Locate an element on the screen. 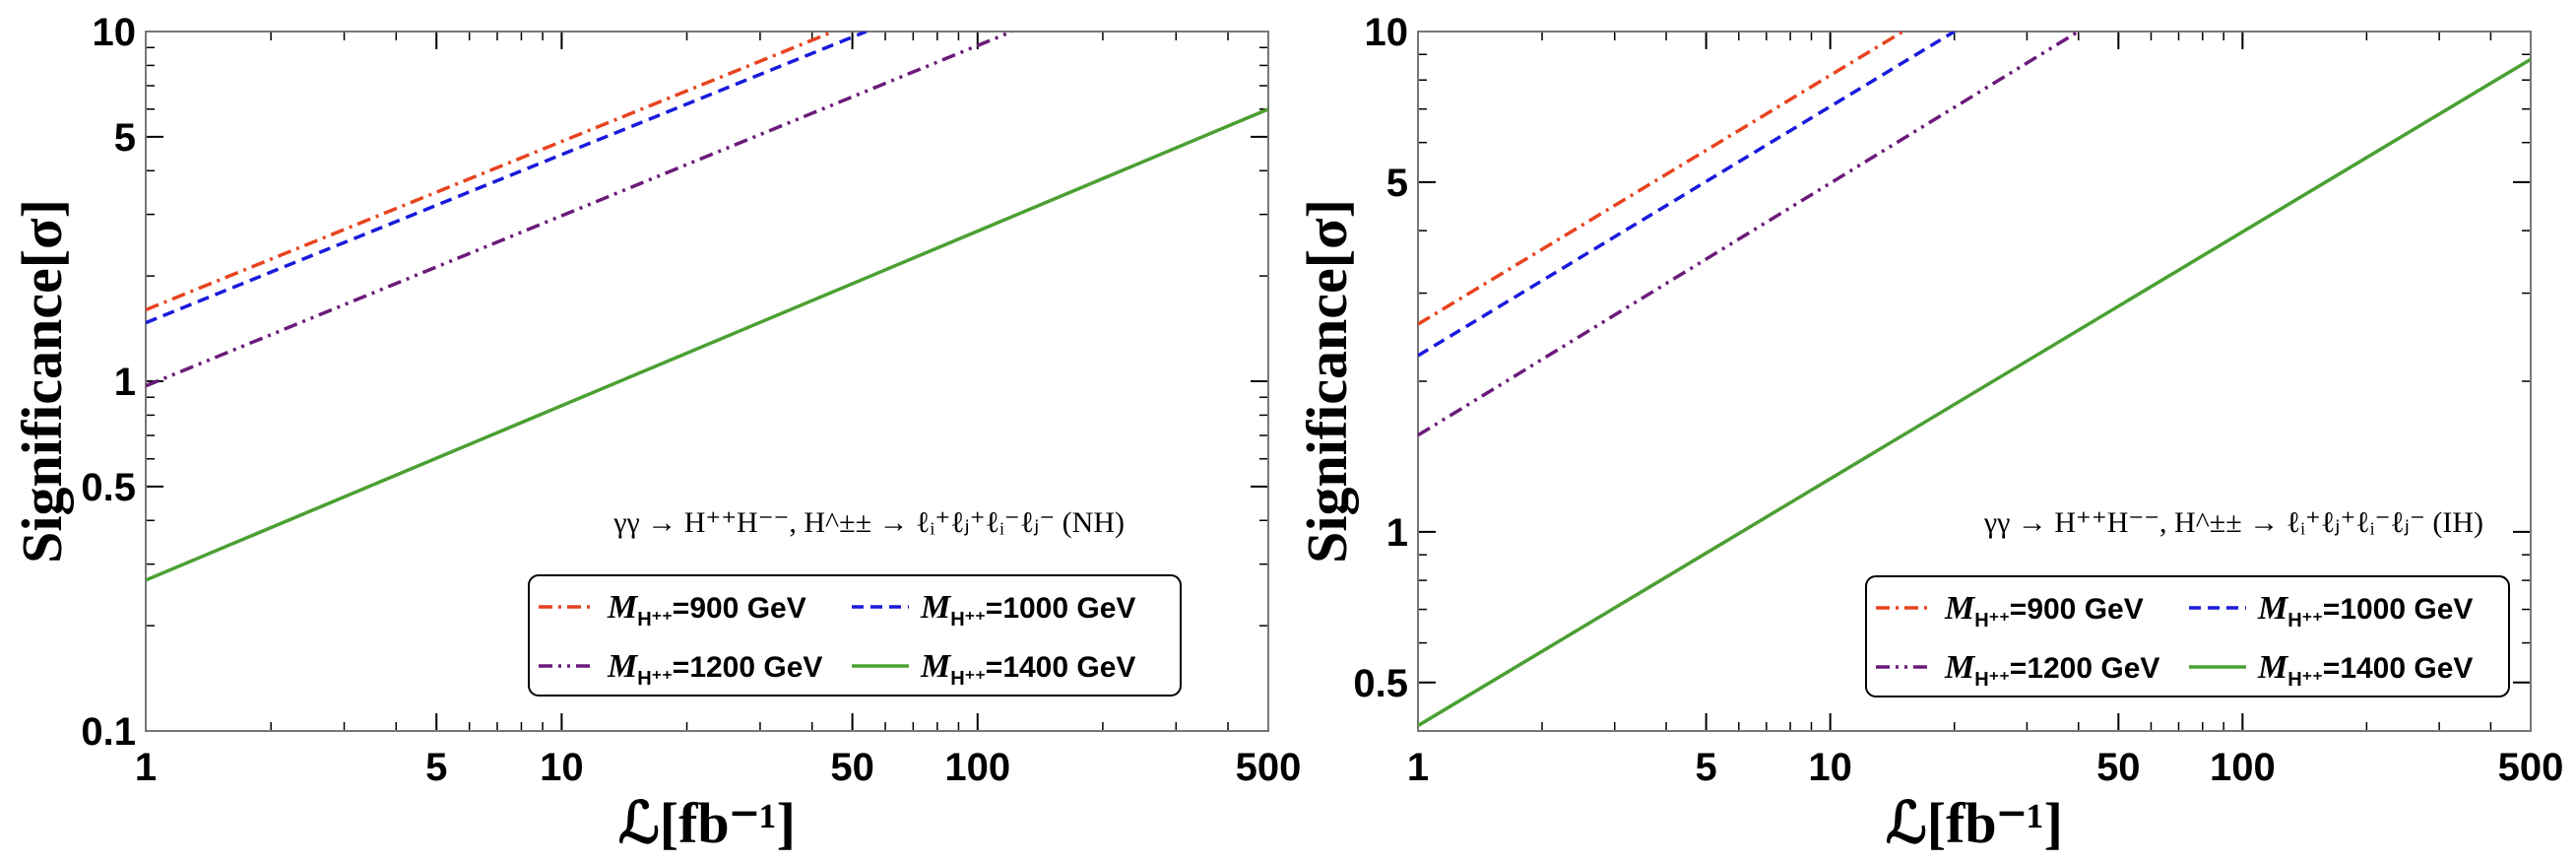 Image resolution: width=2576 pixels, height=863 pixels. process-annotation: γγ → H⁺⁺H⁻⁻, H^±± → ℓᵢ⁺ℓⱼ⁺ℓᵢ⁻ℓⱼ⁻ (IH) is located at coordinates (2233, 522).